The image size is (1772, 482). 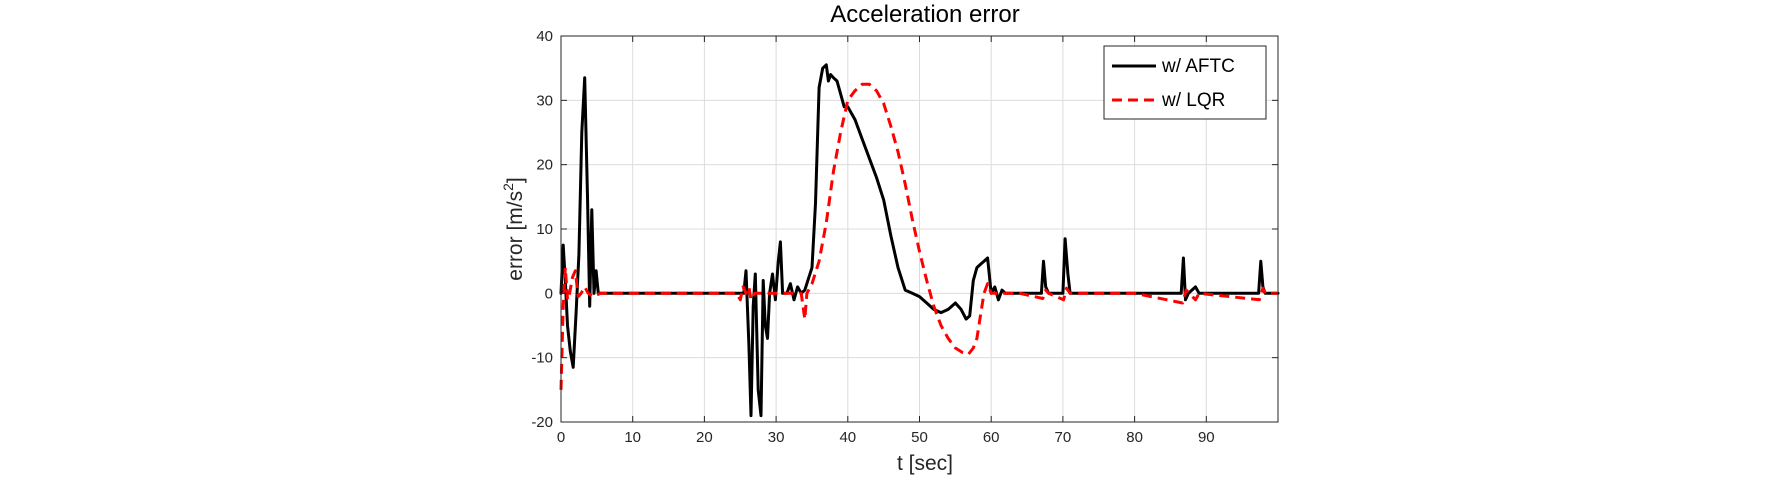 What do you see at coordinates (925, 463) in the screenshot?
I see `x-axis-label: t [sec]` at bounding box center [925, 463].